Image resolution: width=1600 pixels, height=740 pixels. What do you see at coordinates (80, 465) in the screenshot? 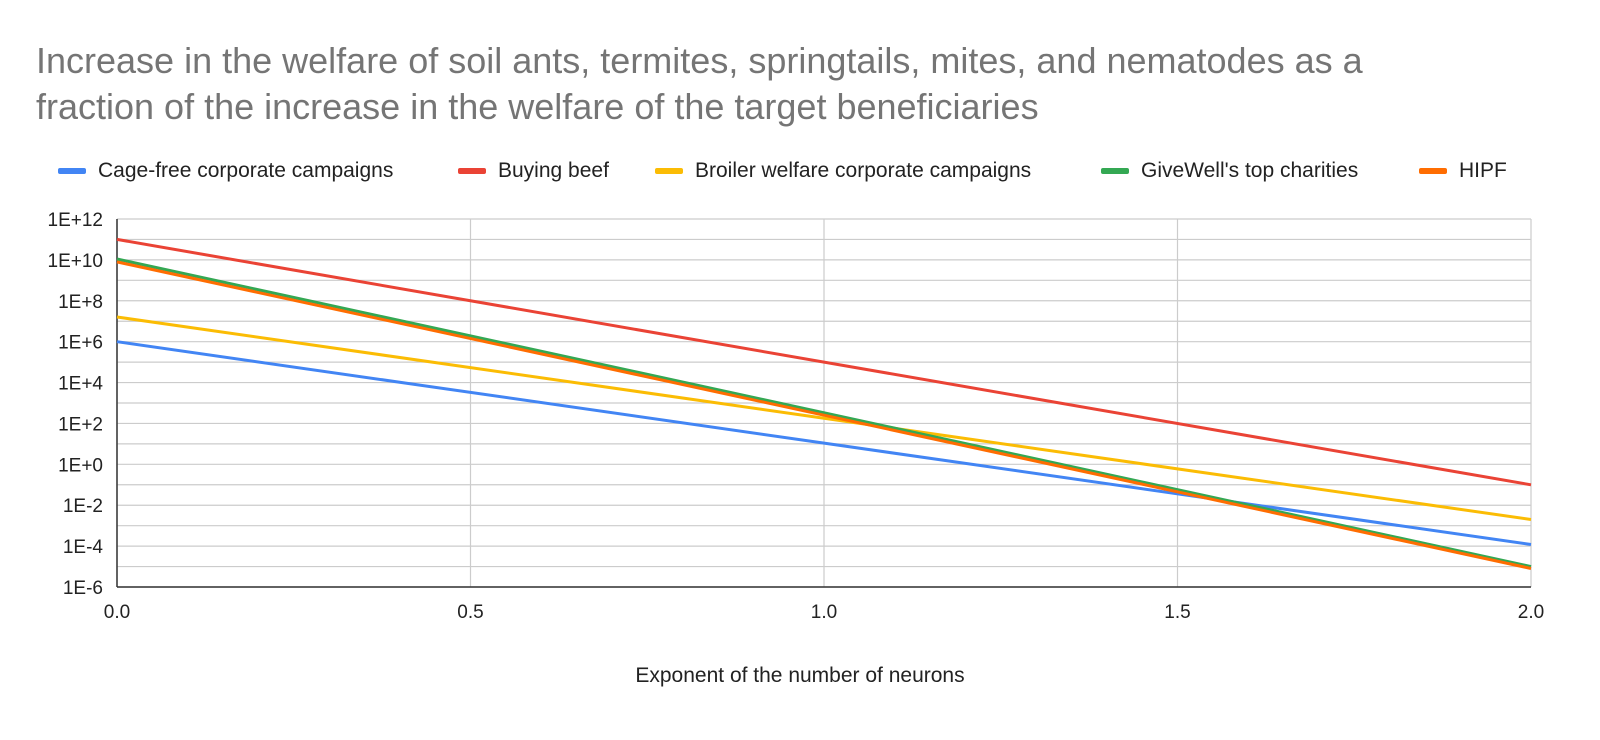
I see `y-tick-label: 1E+0` at bounding box center [80, 465].